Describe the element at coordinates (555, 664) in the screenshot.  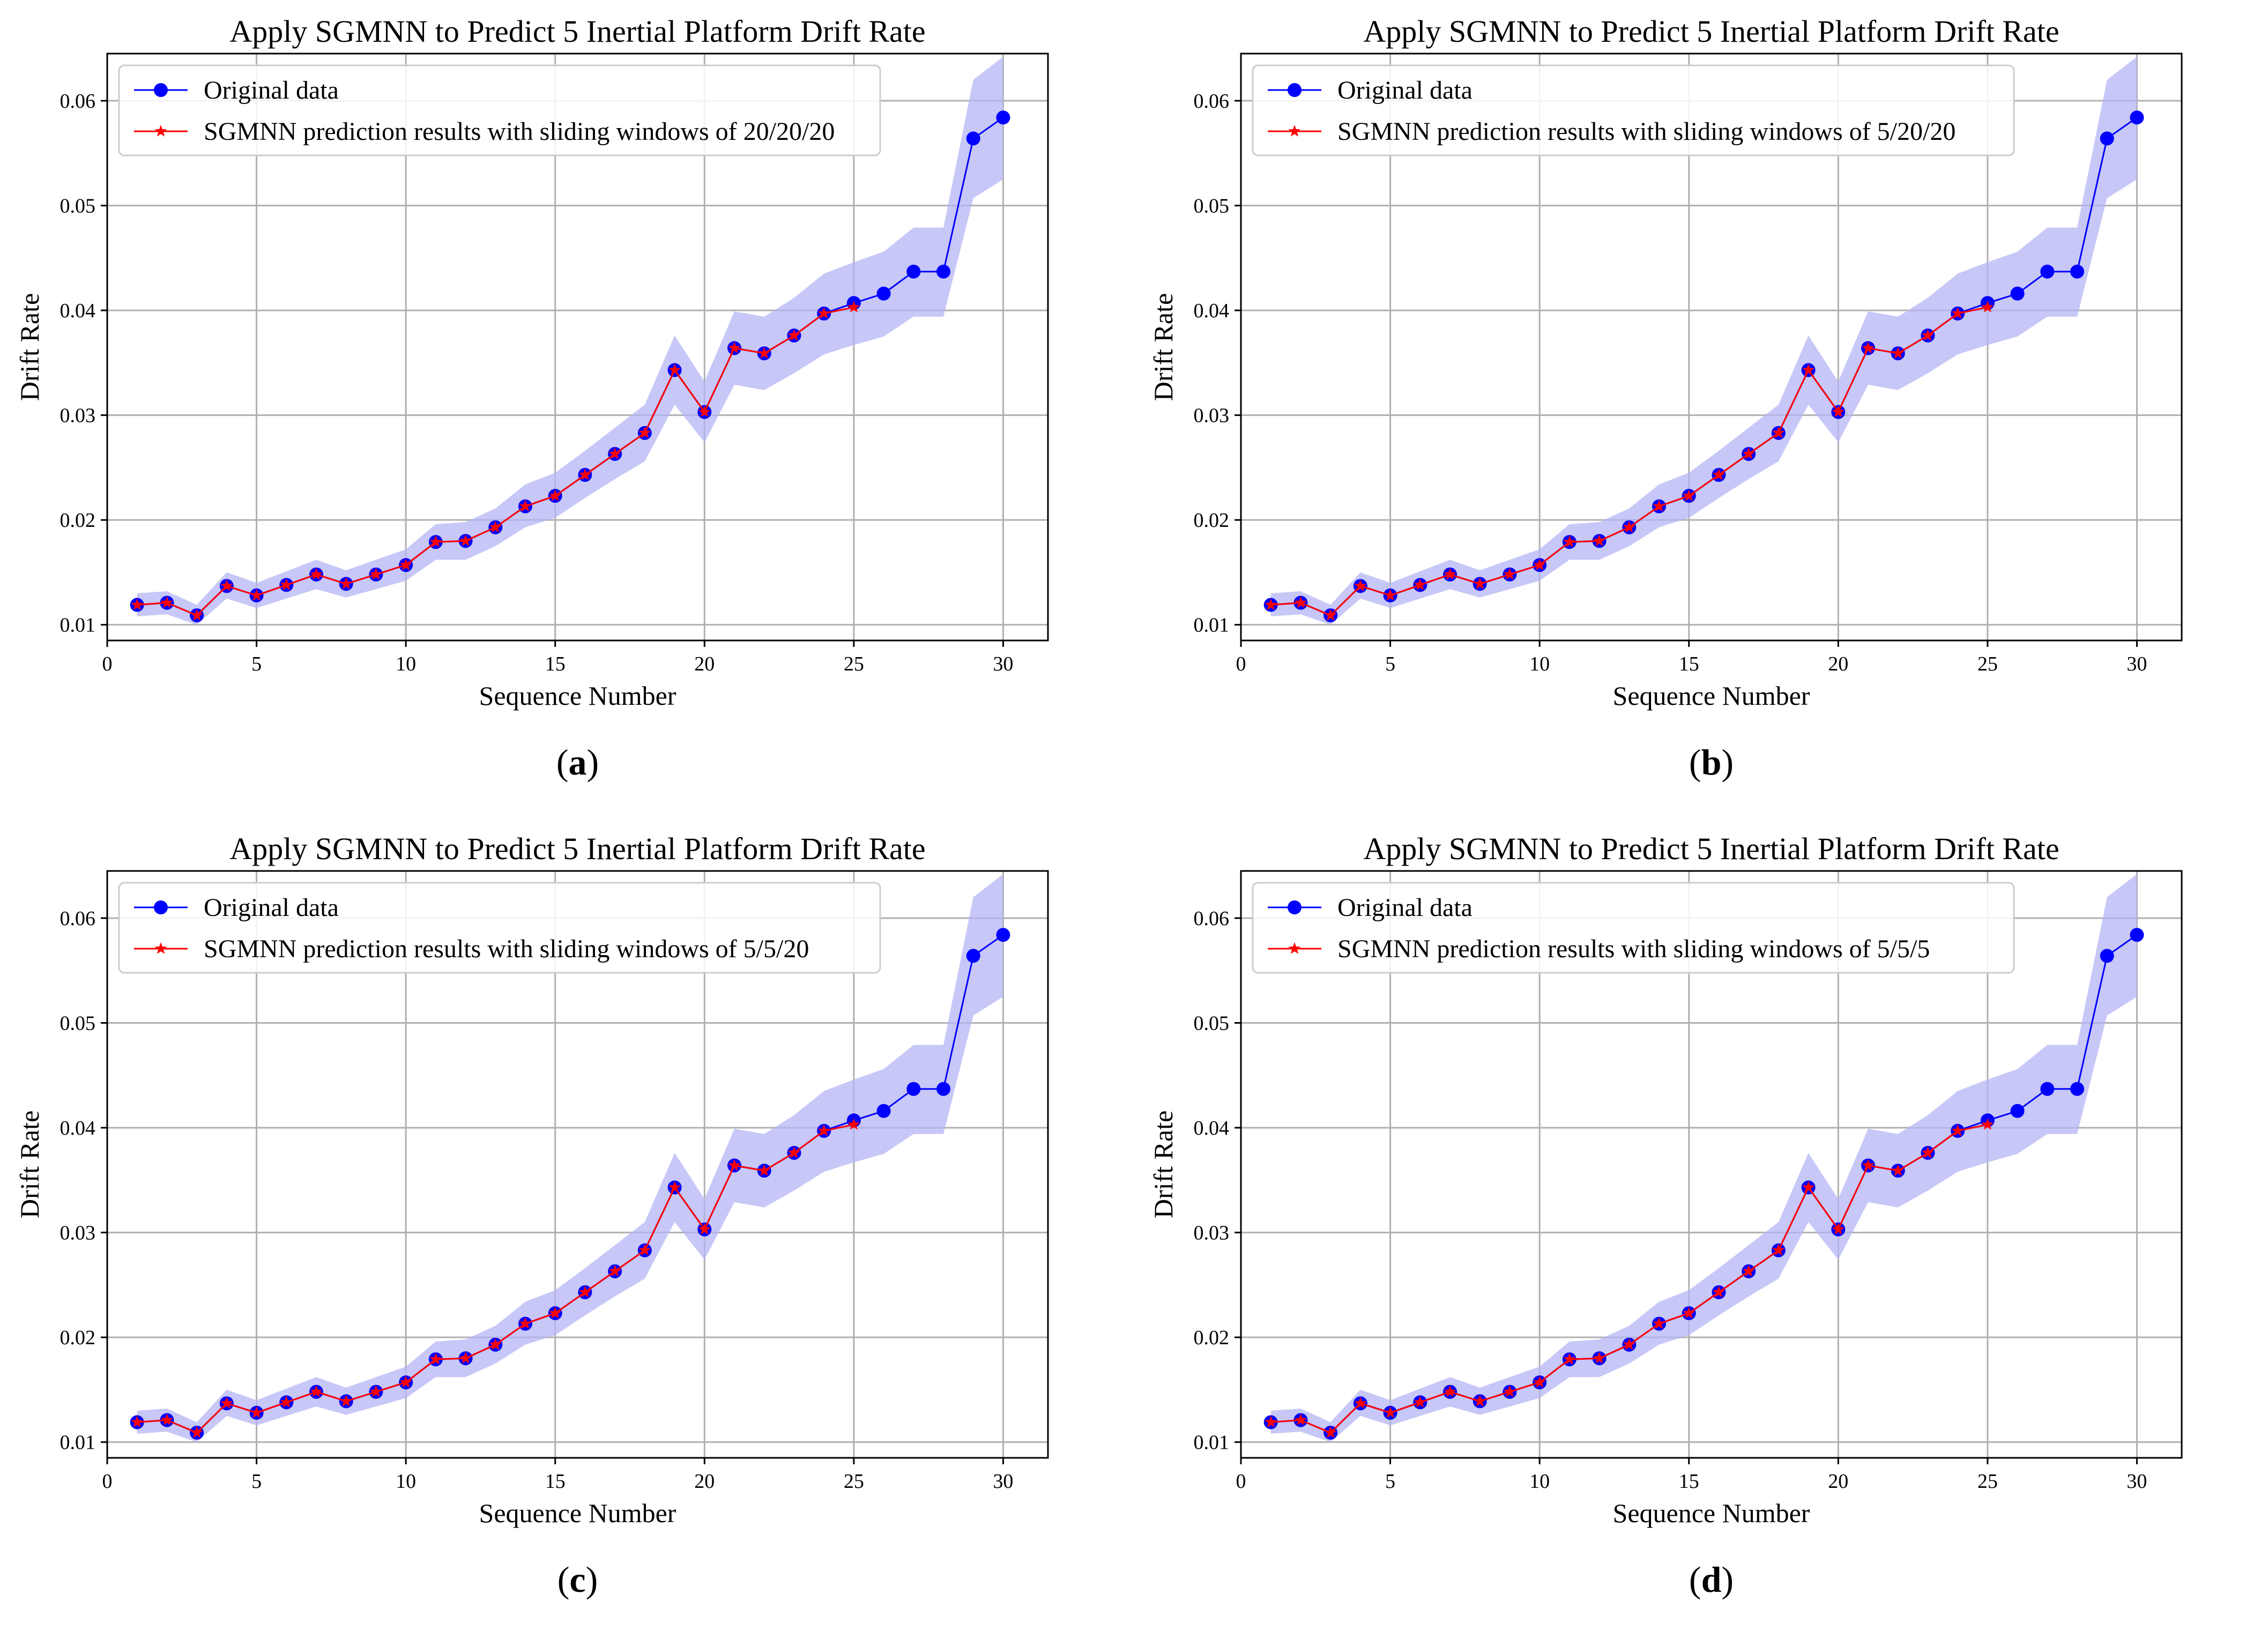
I see `x-tick-label: 15` at that location.